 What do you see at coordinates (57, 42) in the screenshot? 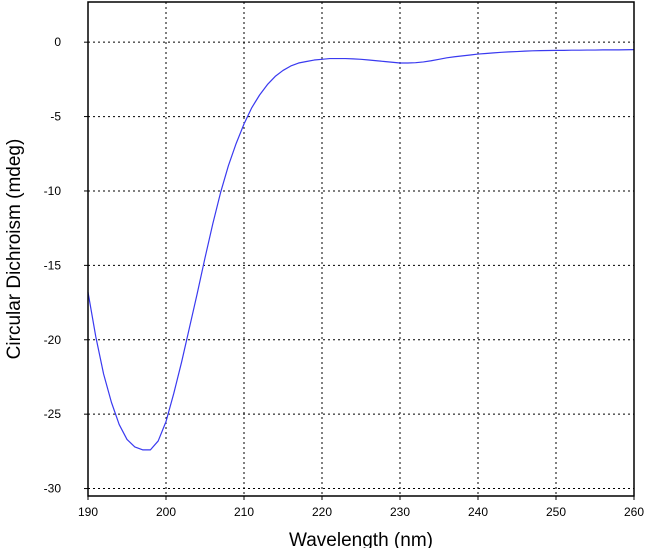
I see `y-tick-label: 0` at bounding box center [57, 42].